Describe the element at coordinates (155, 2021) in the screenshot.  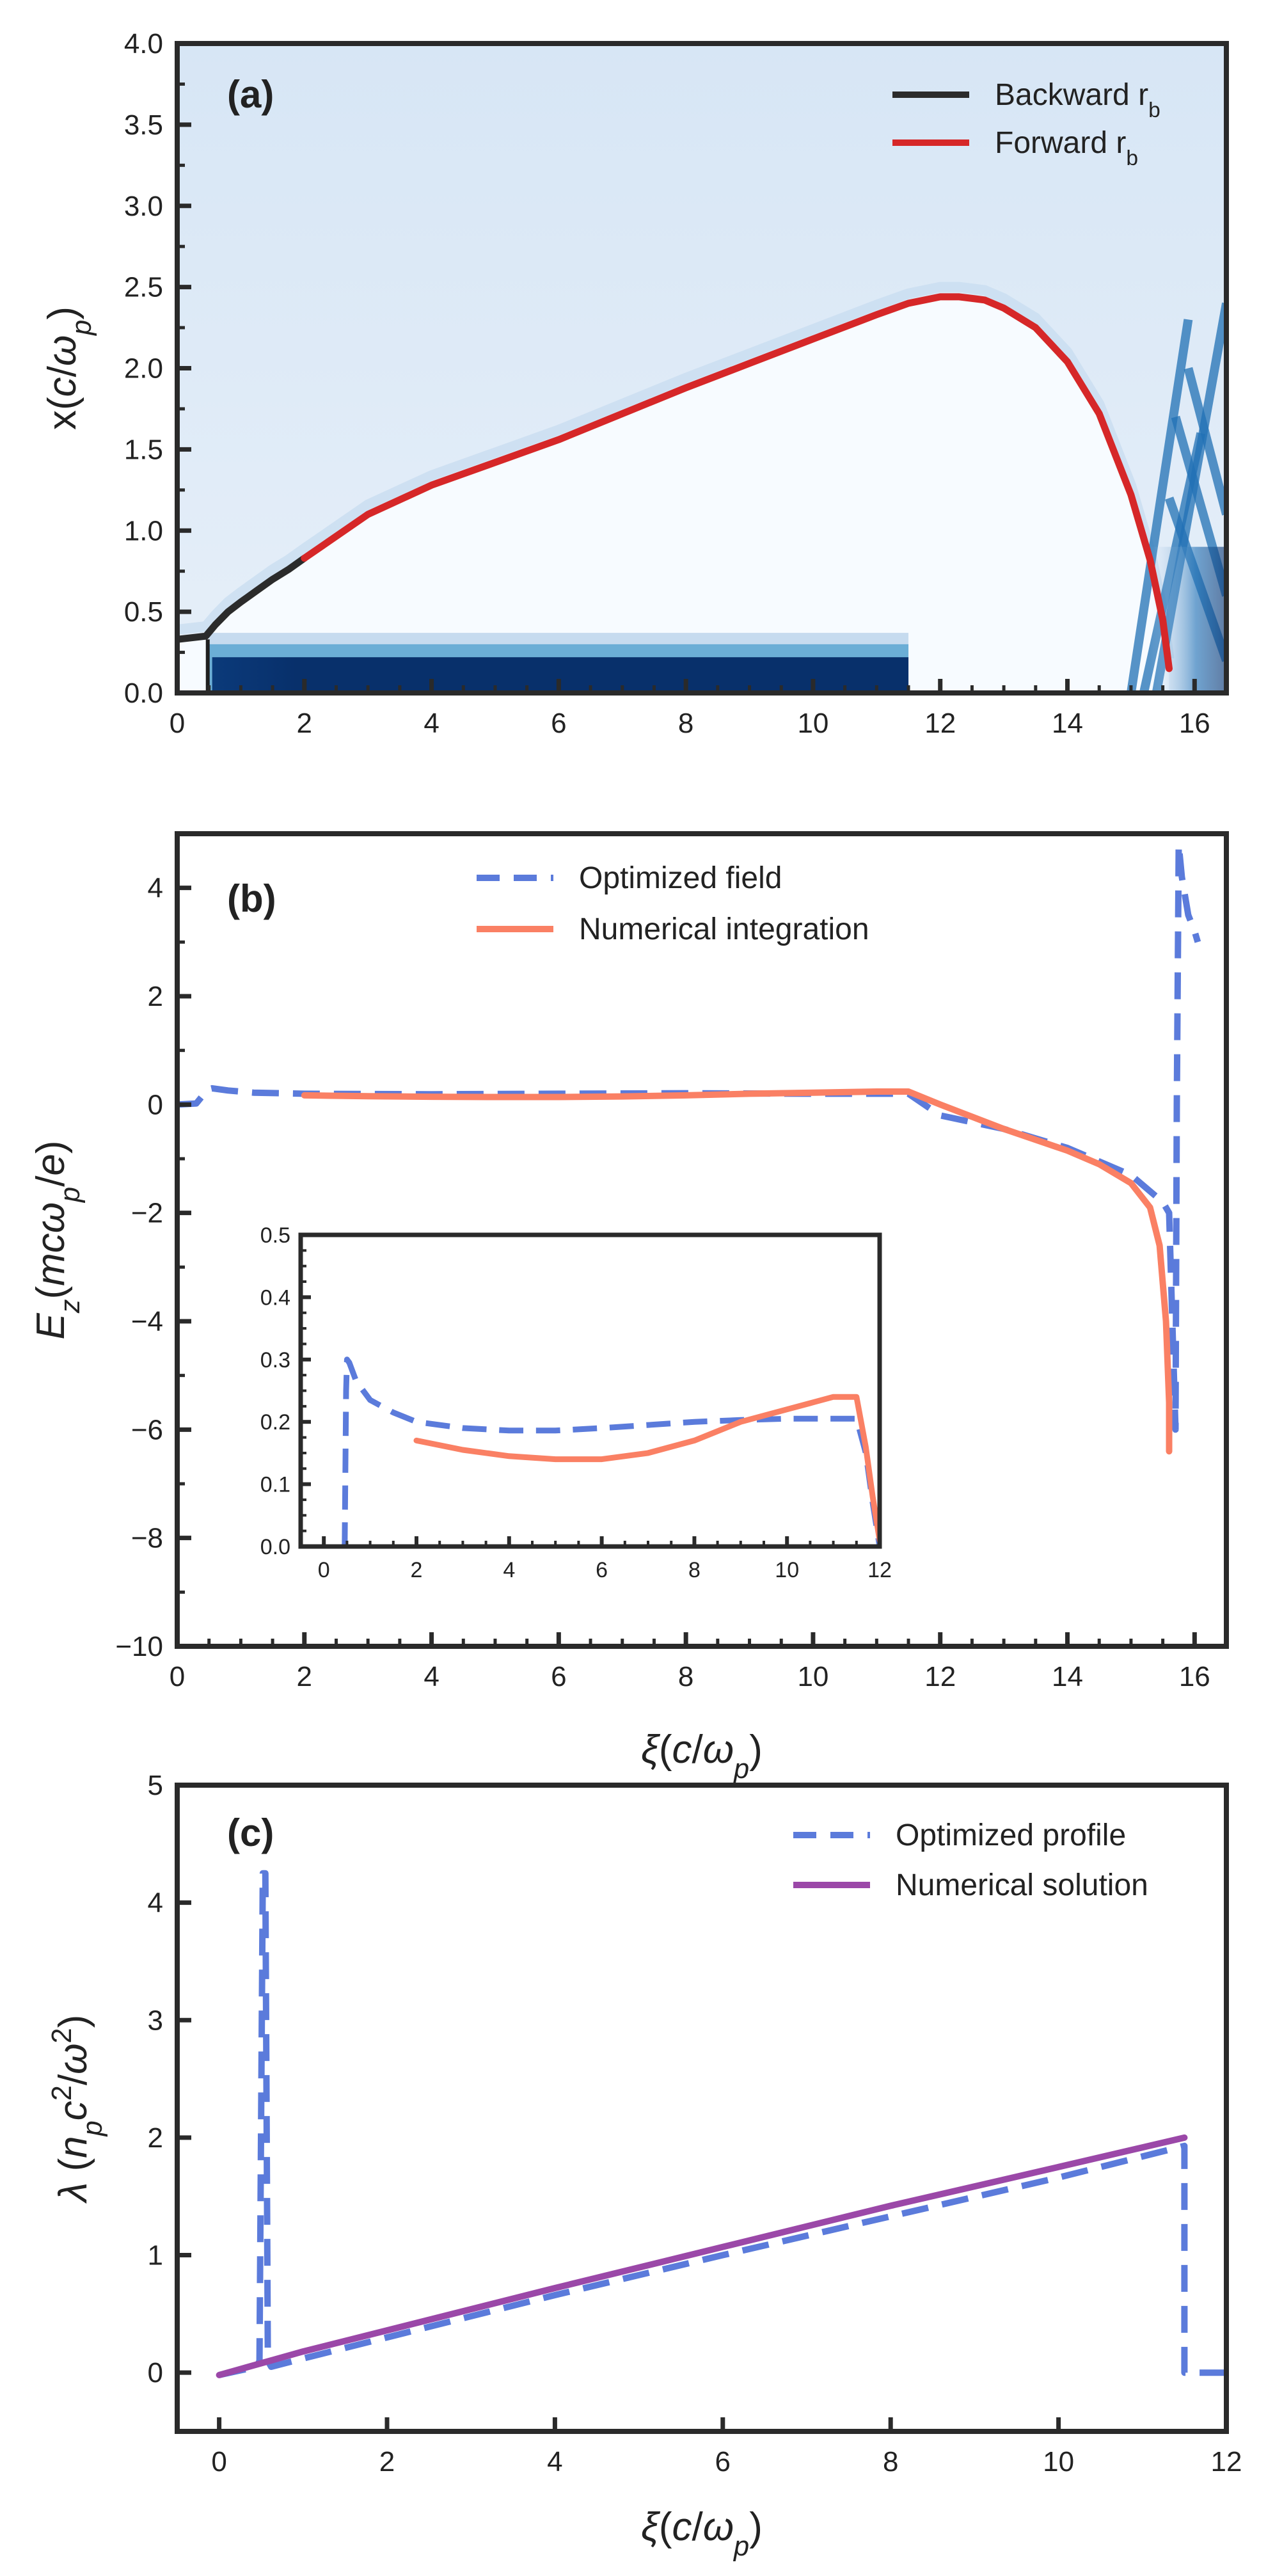
I see `y-tick-label: 3` at that location.